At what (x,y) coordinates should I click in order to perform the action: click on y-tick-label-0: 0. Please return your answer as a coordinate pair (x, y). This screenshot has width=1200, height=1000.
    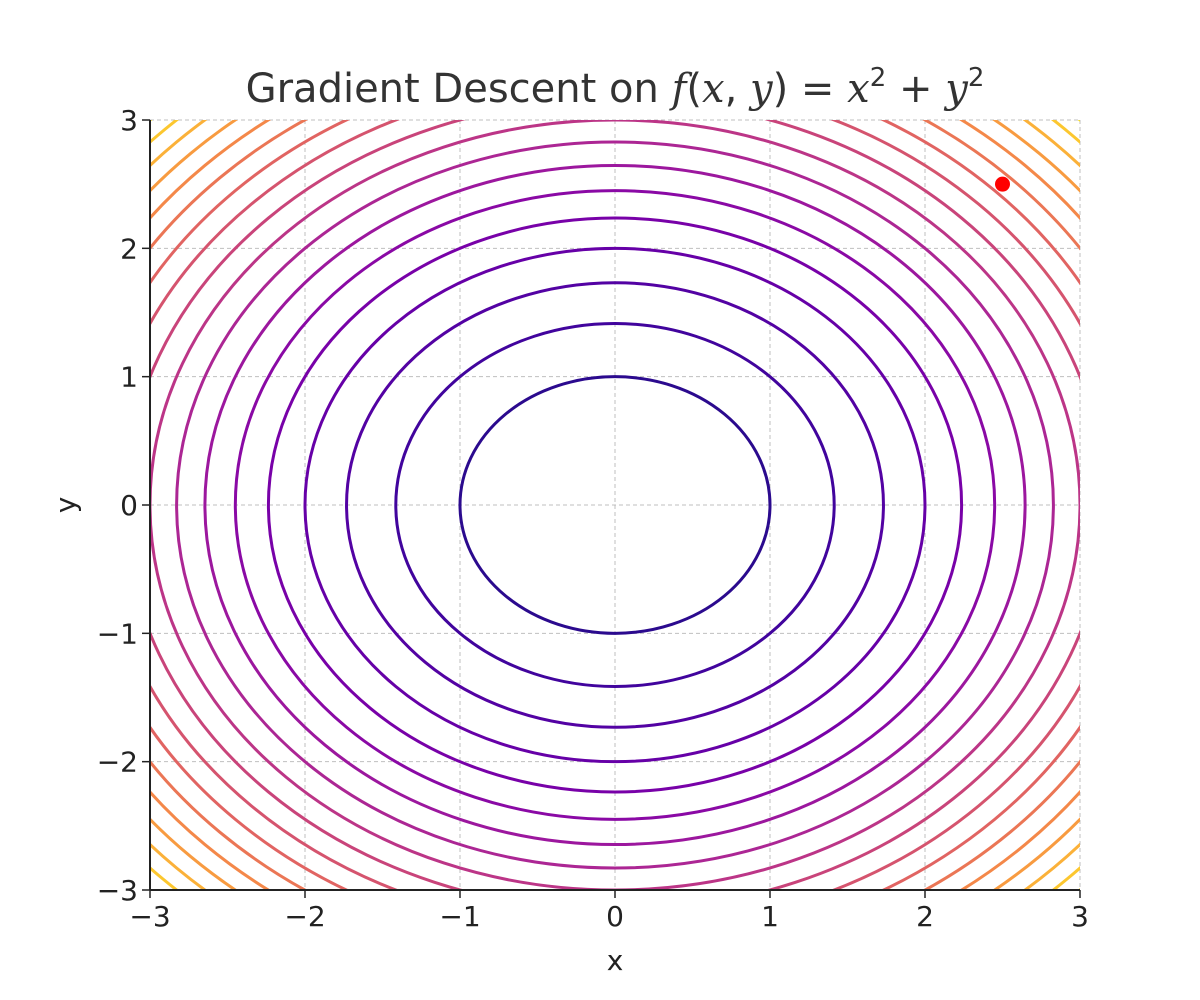
    Looking at the image, I should click on (129, 505).